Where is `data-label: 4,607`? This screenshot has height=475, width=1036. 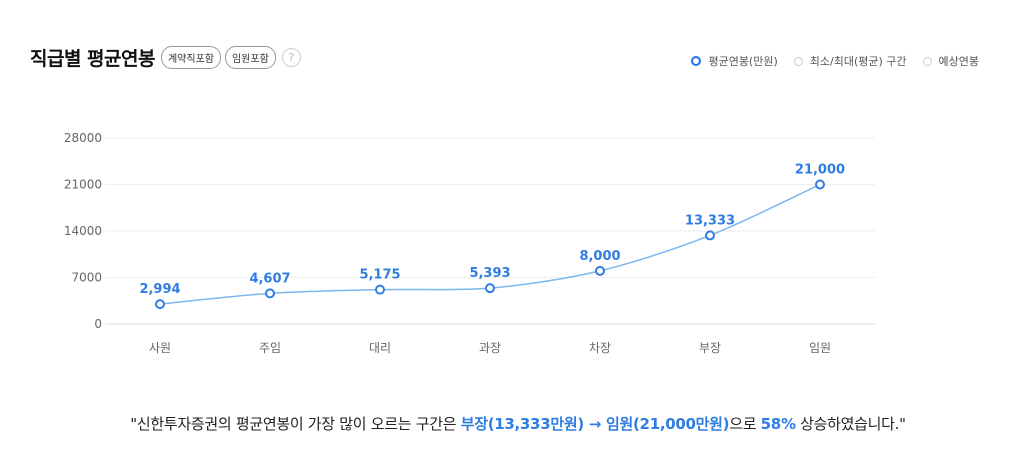 data-label: 4,607 is located at coordinates (269, 278).